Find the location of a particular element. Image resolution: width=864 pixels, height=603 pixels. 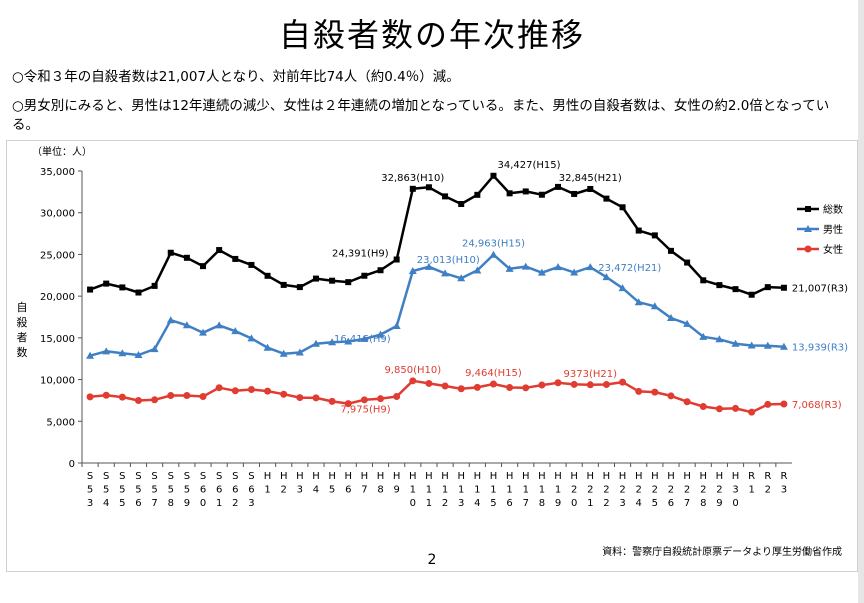

data-label-male: 23,013(H10) is located at coordinates (448, 260).